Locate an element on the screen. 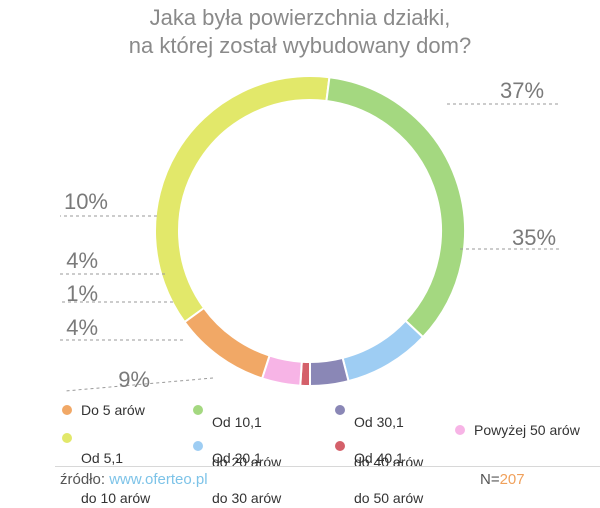  legend-label: Od 40,1 is located at coordinates (379, 458).